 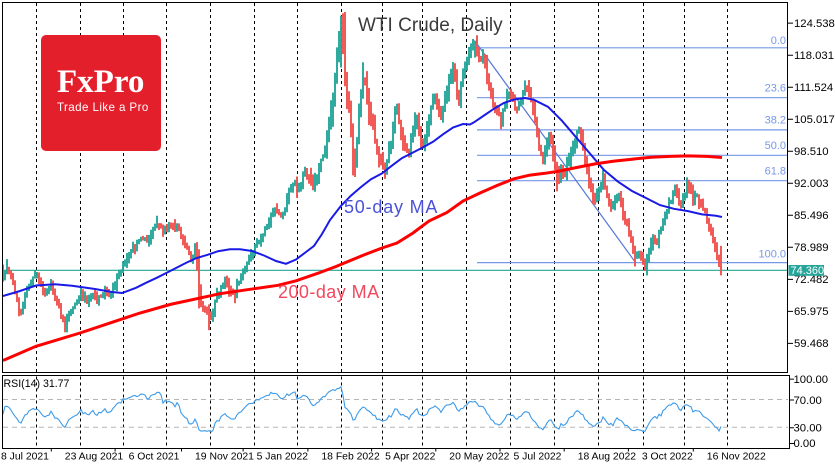 I want to click on svg-text: 72.482, so click(x=811, y=280).